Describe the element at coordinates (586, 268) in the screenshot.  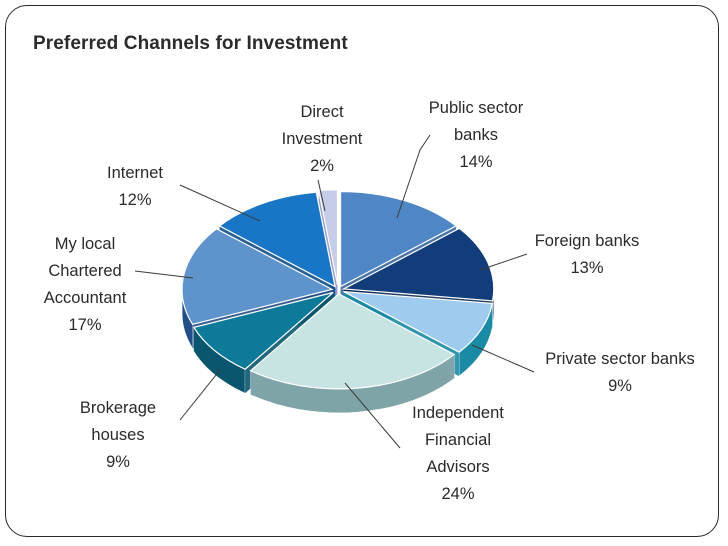
I see `slice-value-label: 13%` at that location.